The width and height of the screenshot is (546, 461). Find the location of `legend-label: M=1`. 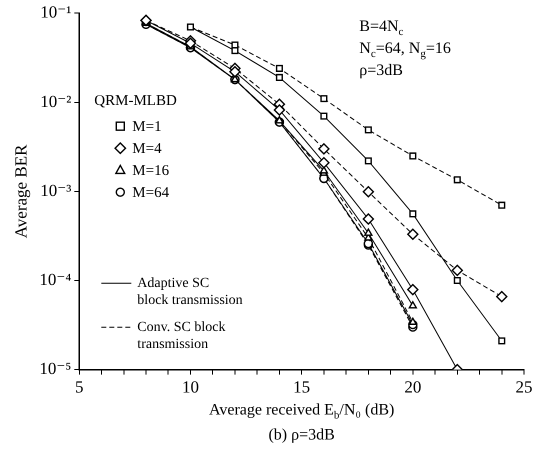

legend-label: M=1 is located at coordinates (147, 127).